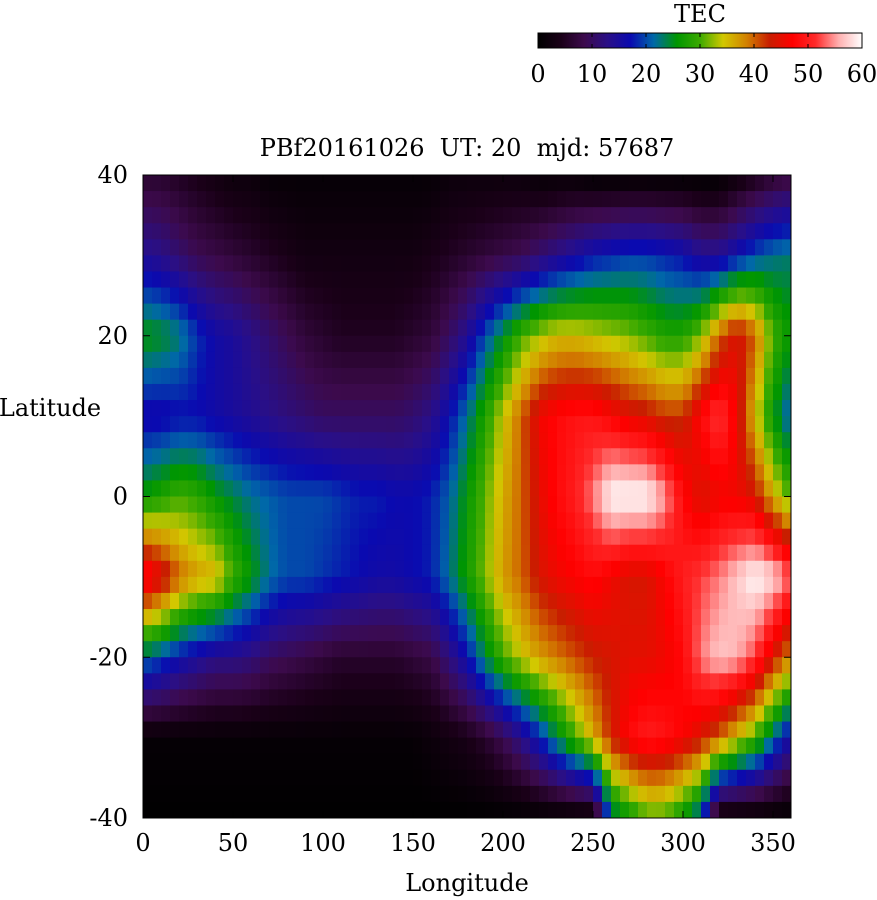 This screenshot has height=900, width=877. What do you see at coordinates (503, 843) in the screenshot?
I see `x-tick-label: 200` at bounding box center [503, 843].